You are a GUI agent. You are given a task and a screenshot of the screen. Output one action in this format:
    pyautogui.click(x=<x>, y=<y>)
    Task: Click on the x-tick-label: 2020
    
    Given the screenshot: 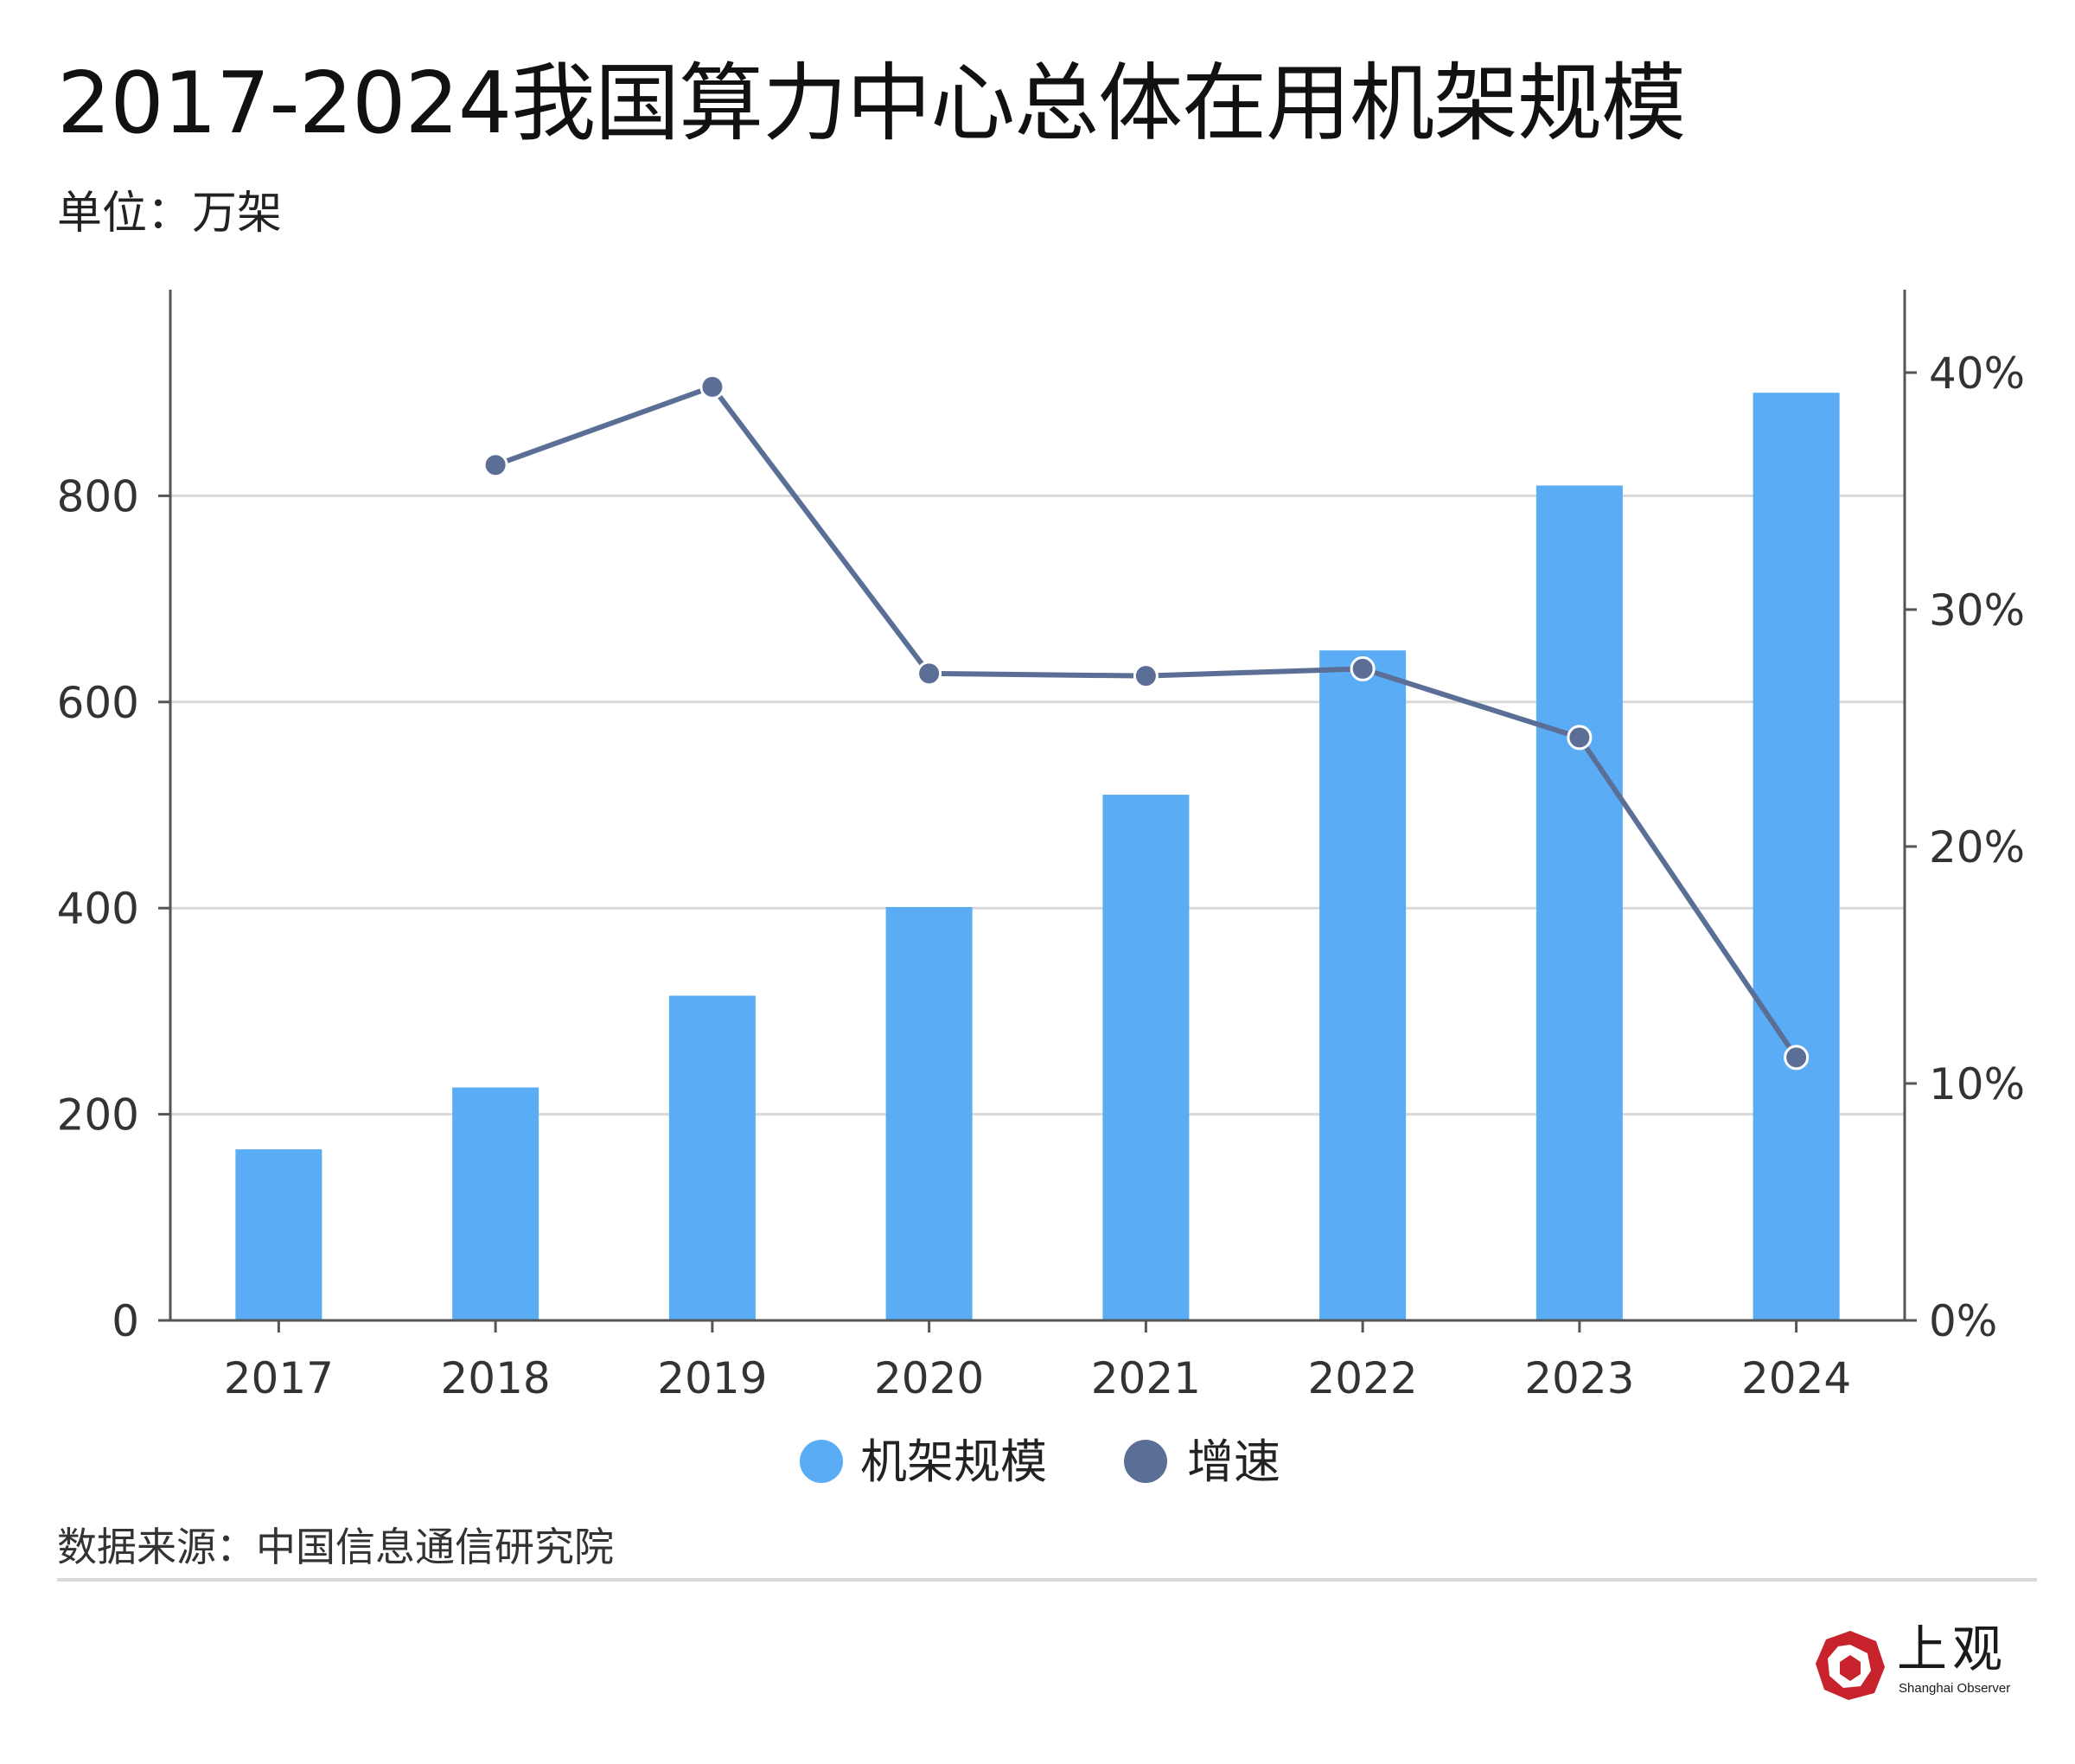 What is the action you would take?
    pyautogui.click(x=929, y=1378)
    